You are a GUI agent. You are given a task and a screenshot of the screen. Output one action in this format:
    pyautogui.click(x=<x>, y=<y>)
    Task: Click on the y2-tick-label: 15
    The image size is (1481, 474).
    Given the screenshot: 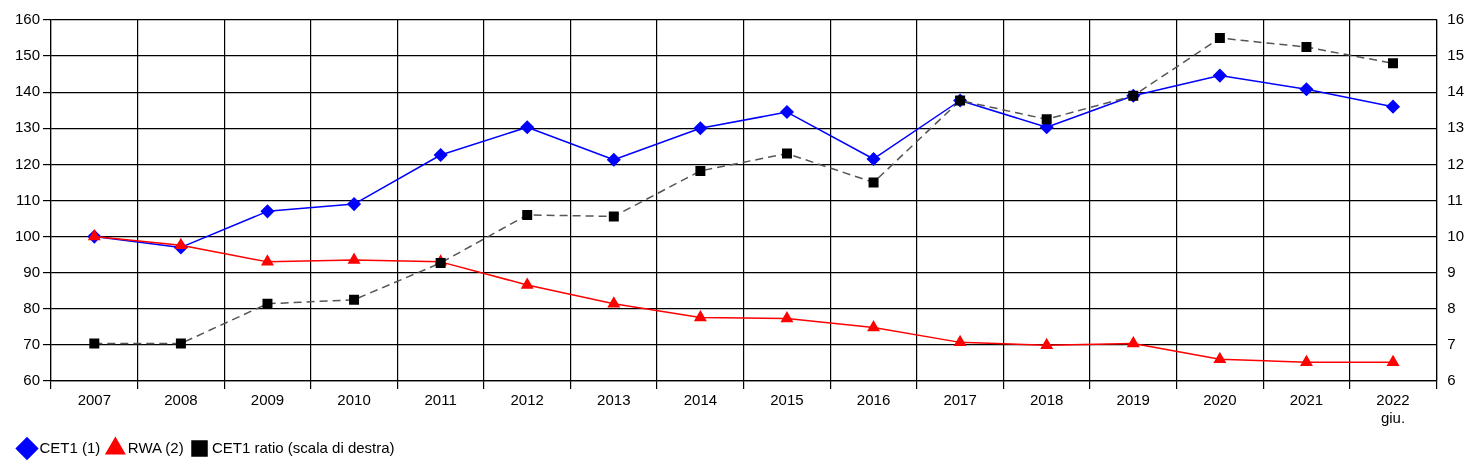 What is the action you would take?
    pyautogui.click(x=1455, y=55)
    